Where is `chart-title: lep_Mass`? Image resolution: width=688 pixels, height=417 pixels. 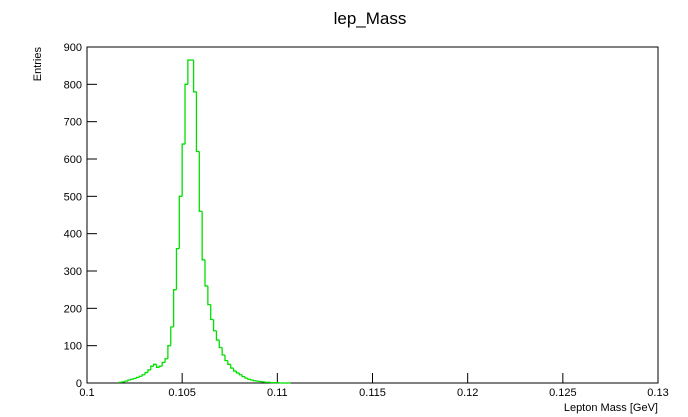
chart-title: lep_Mass is located at coordinates (370, 18).